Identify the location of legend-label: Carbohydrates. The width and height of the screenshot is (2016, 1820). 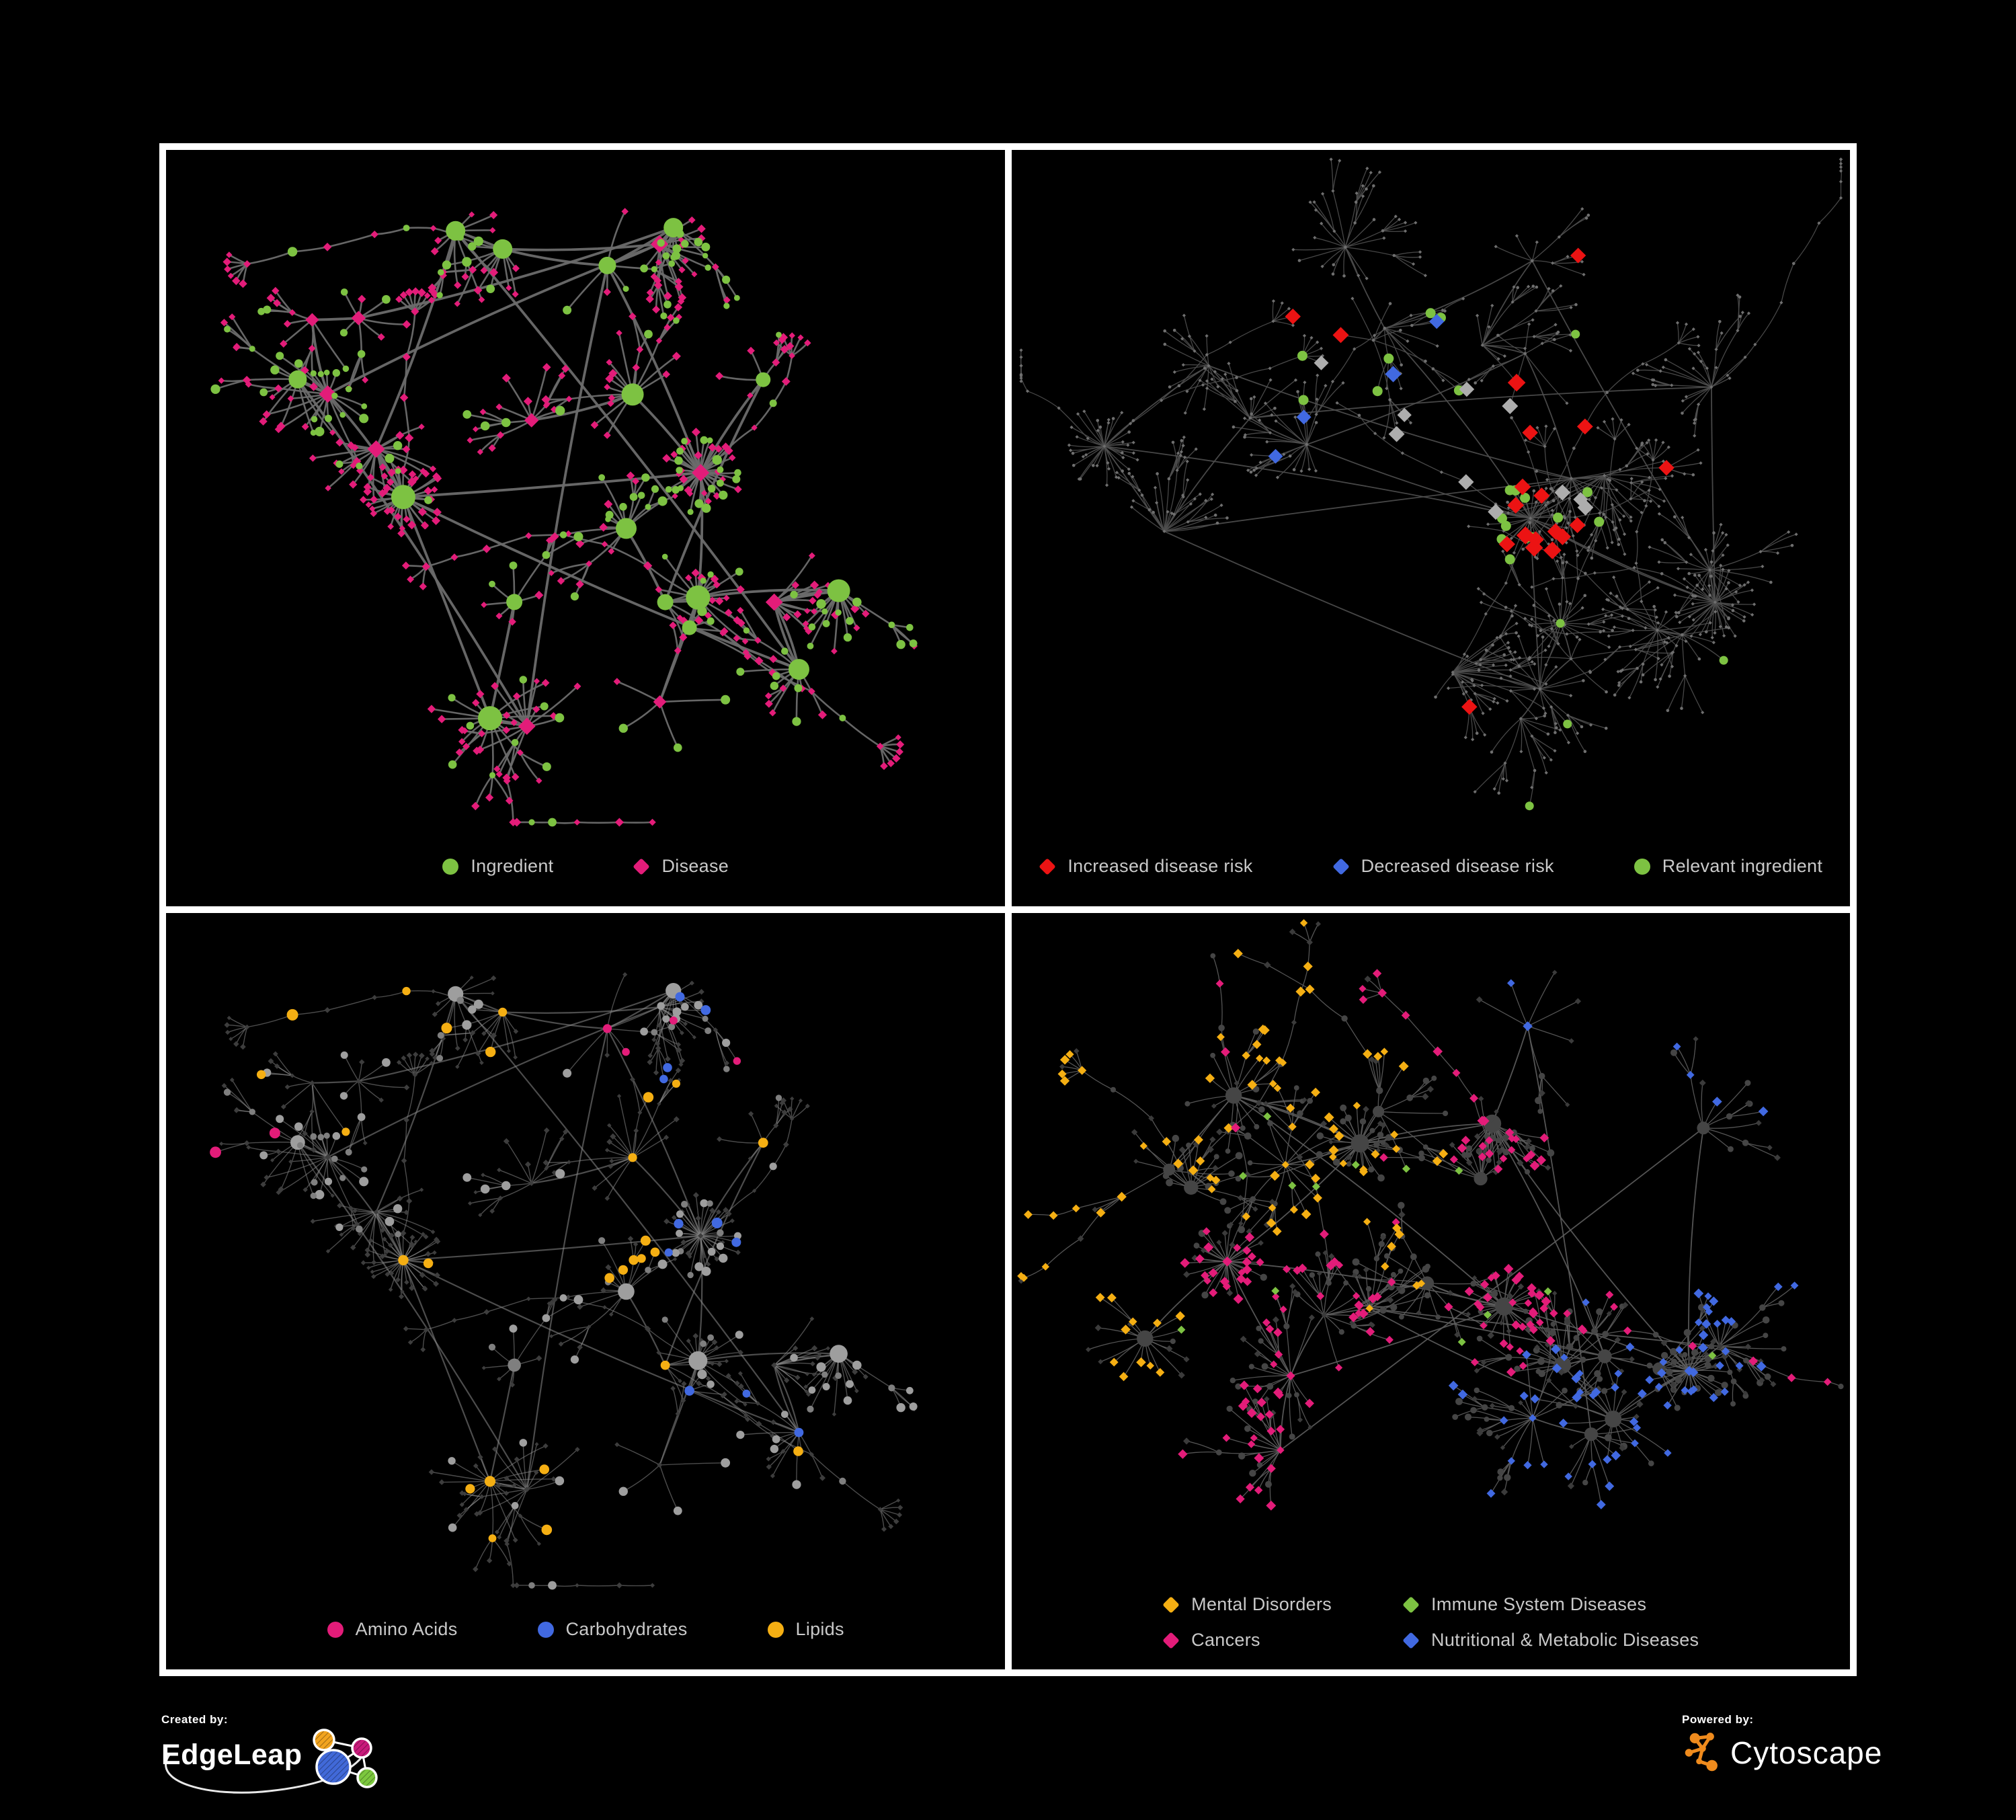
(626, 1629).